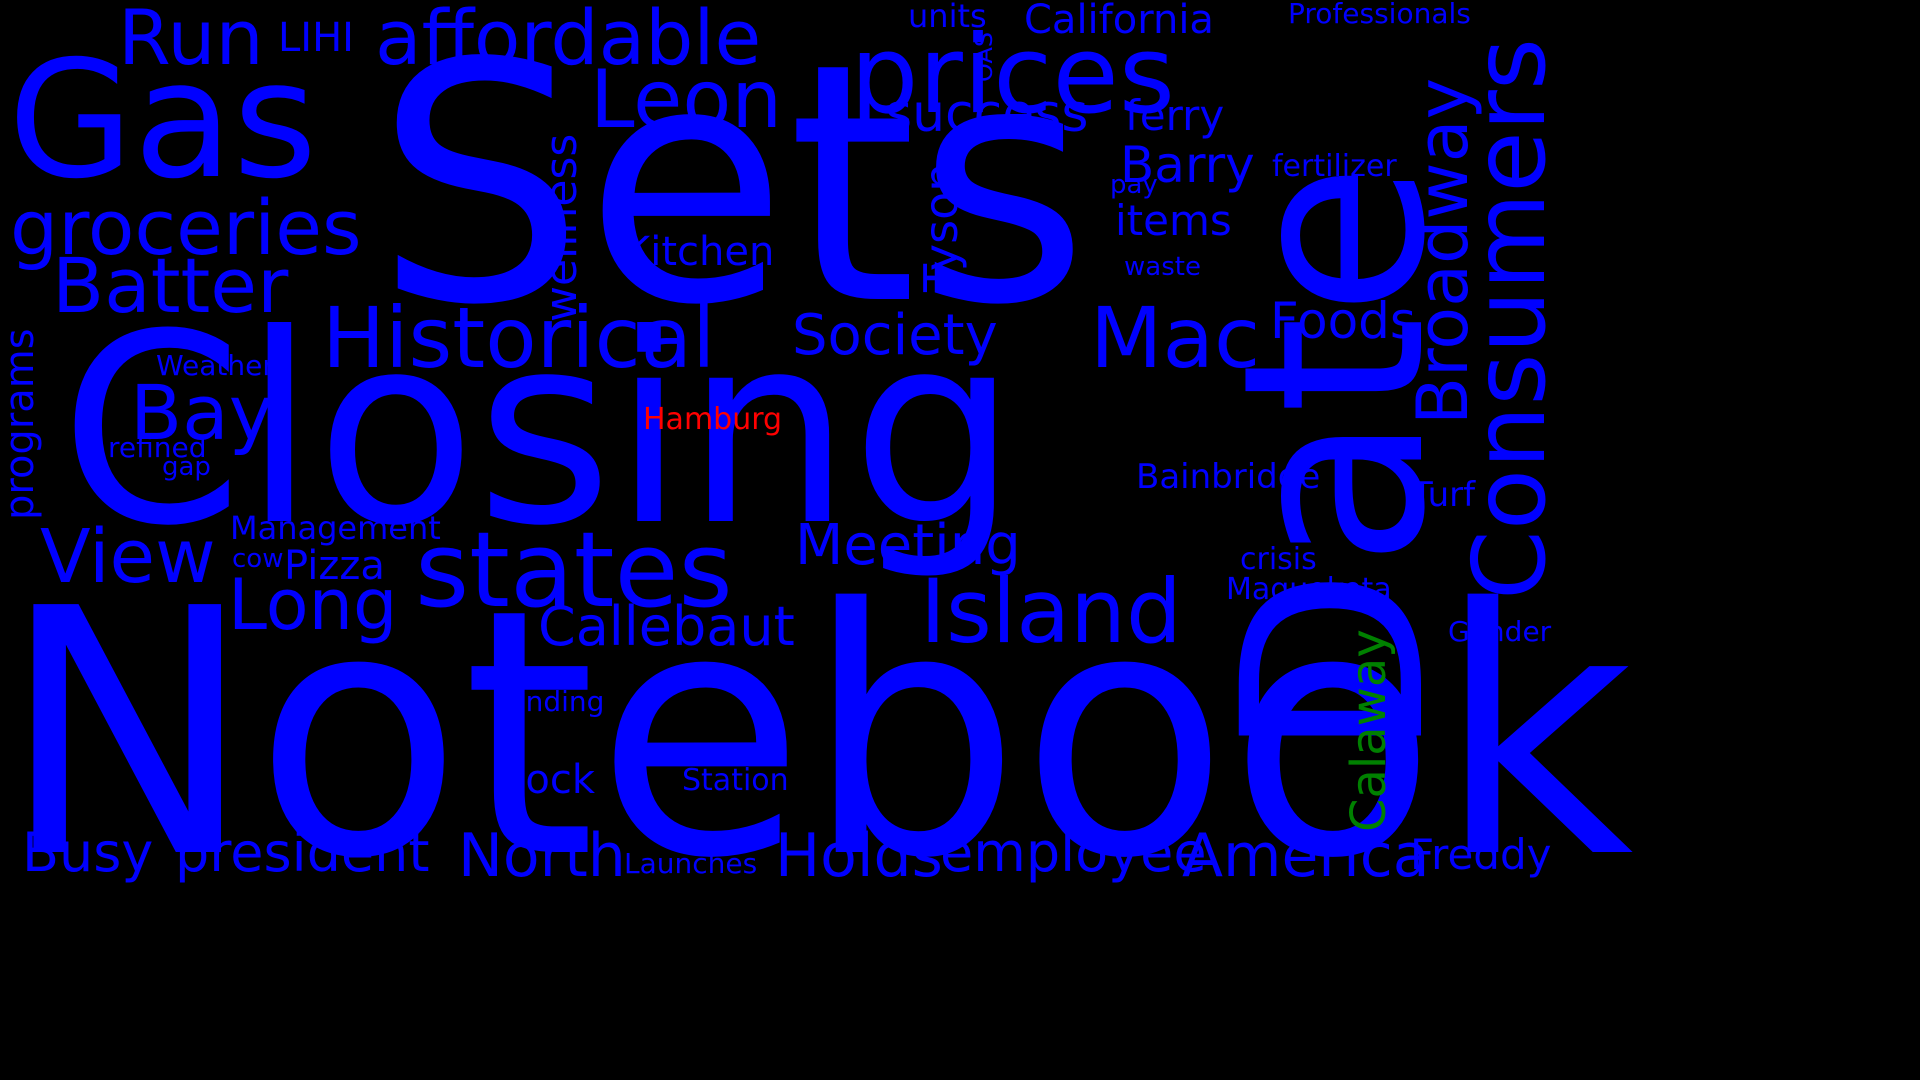  Describe the element at coordinates (157, 447) in the screenshot. I see `word-refined: refined` at that location.